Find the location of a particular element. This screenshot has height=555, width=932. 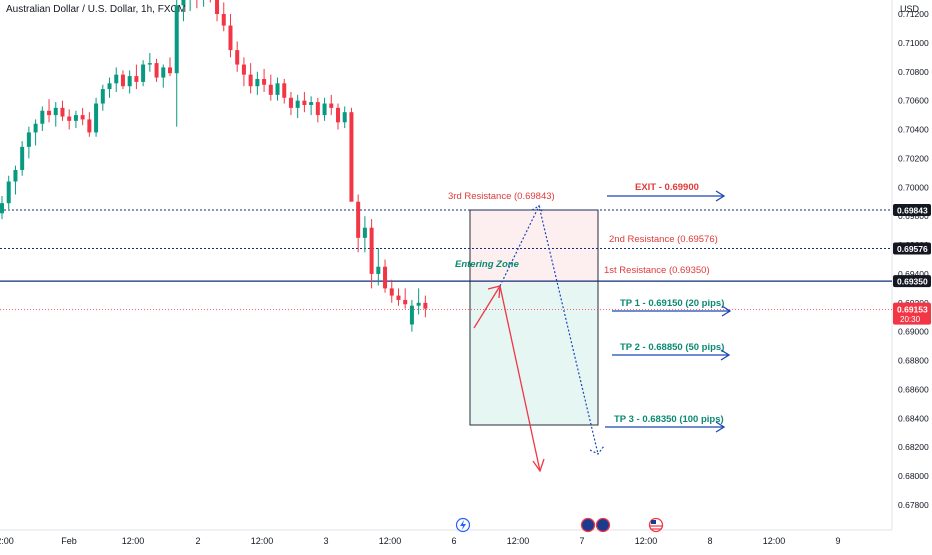

time-tick-label: 2 is located at coordinates (197, 541).